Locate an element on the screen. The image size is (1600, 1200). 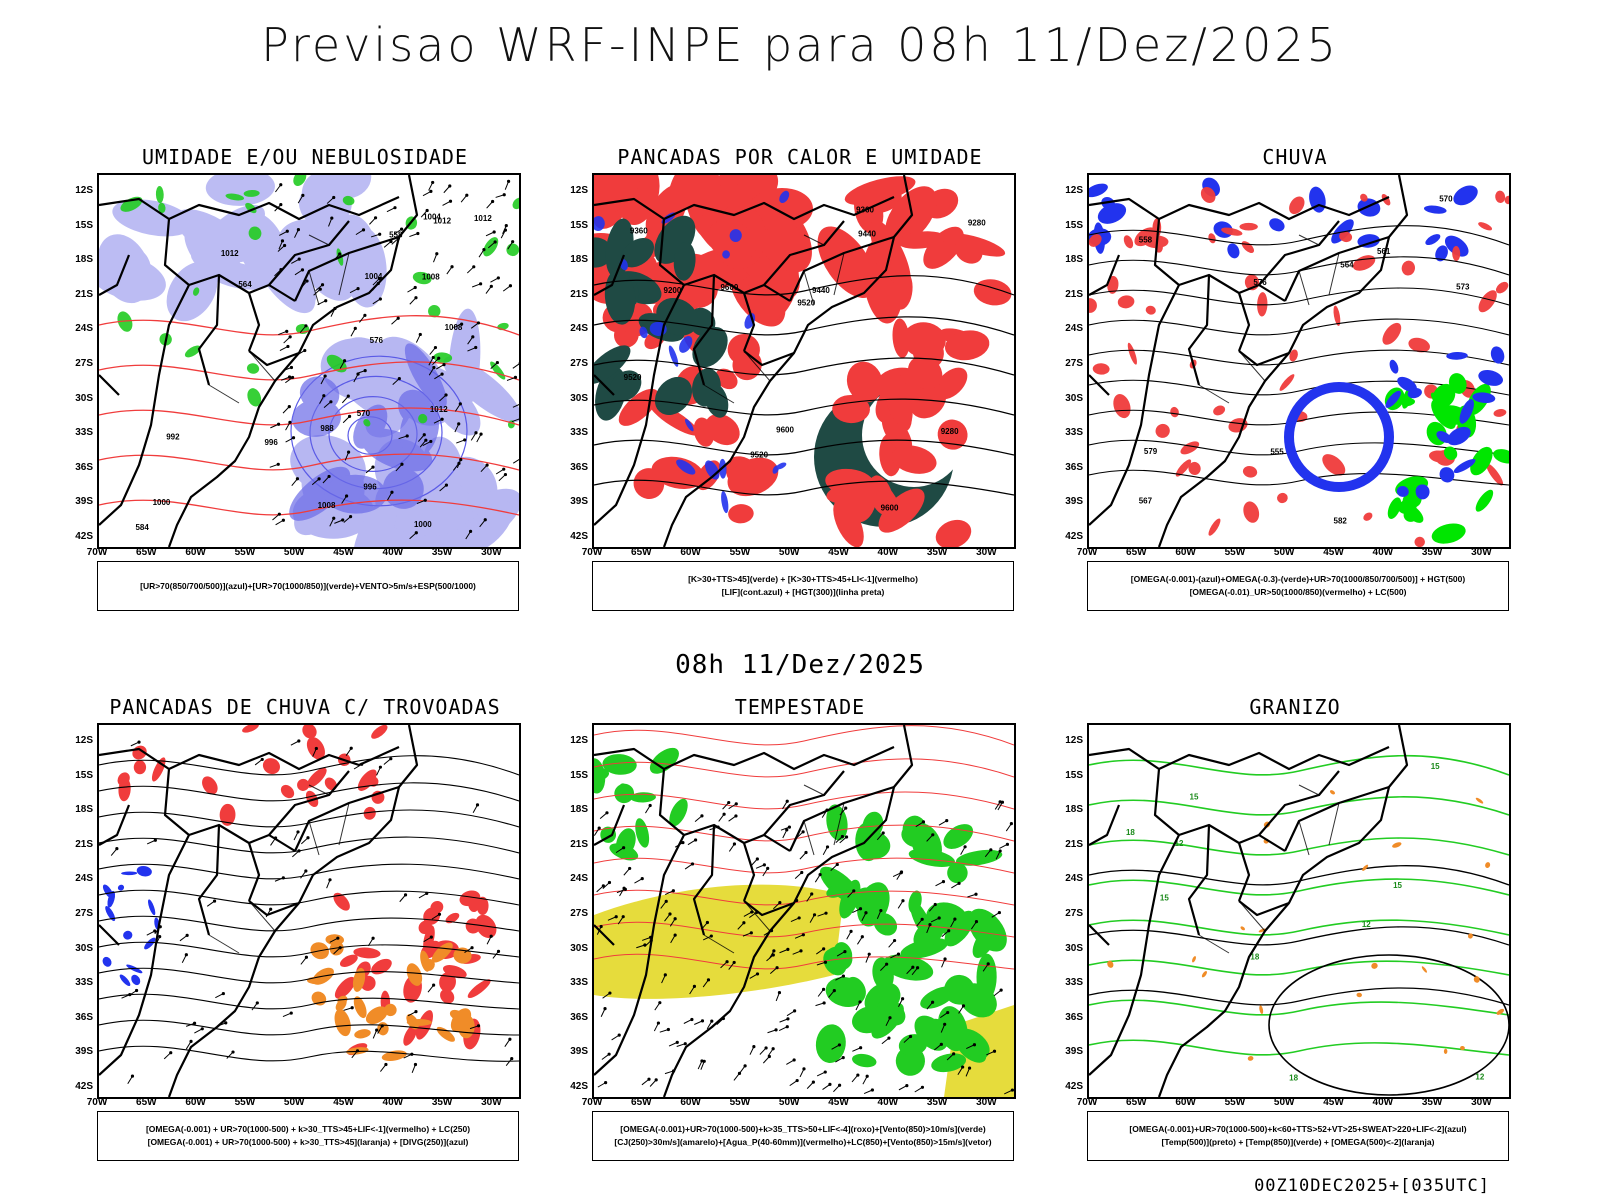
panel-title: UMIDADE E/OU NEBULOSIDADE is located at coordinates (305, 157).